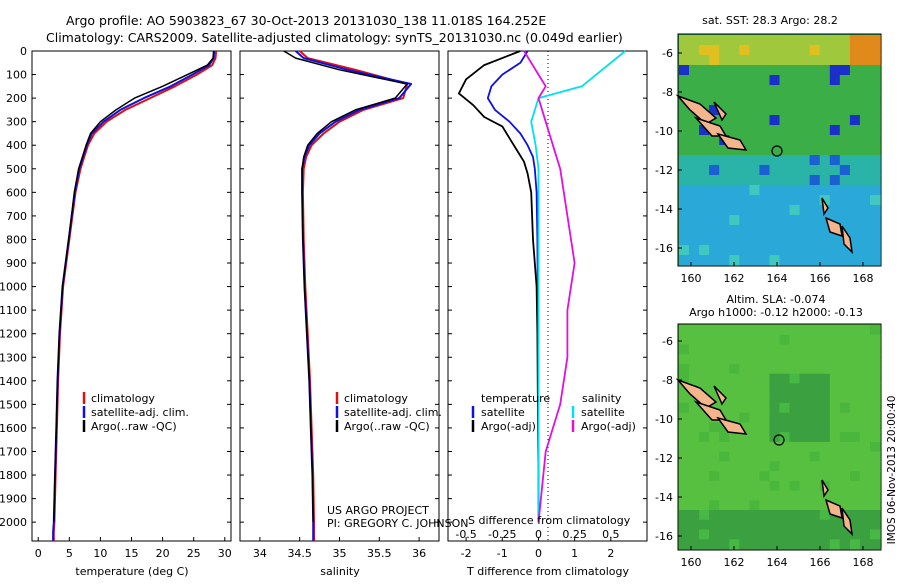 The image size is (900, 584). What do you see at coordinates (13, 334) in the screenshot?
I see `depth-tick-label: 1200` at bounding box center [13, 334].